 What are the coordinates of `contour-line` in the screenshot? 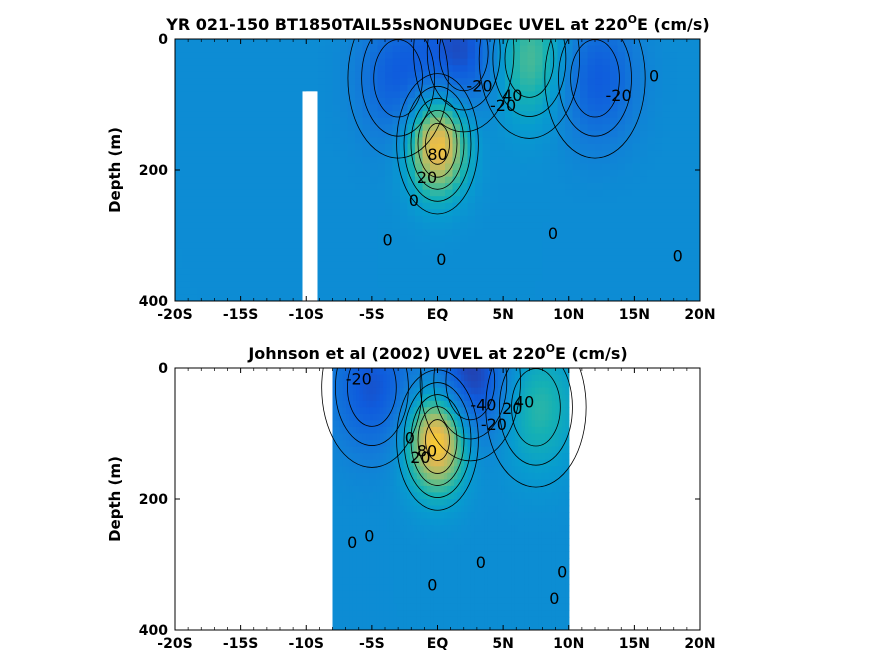 It's located at (437, 143).